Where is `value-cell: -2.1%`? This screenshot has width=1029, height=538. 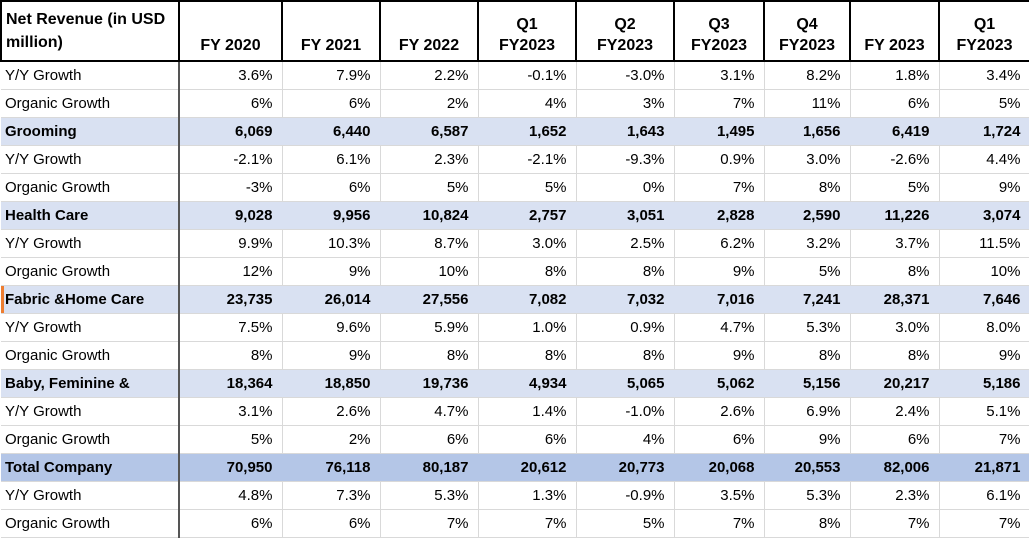 value-cell: -2.1% is located at coordinates (230, 159).